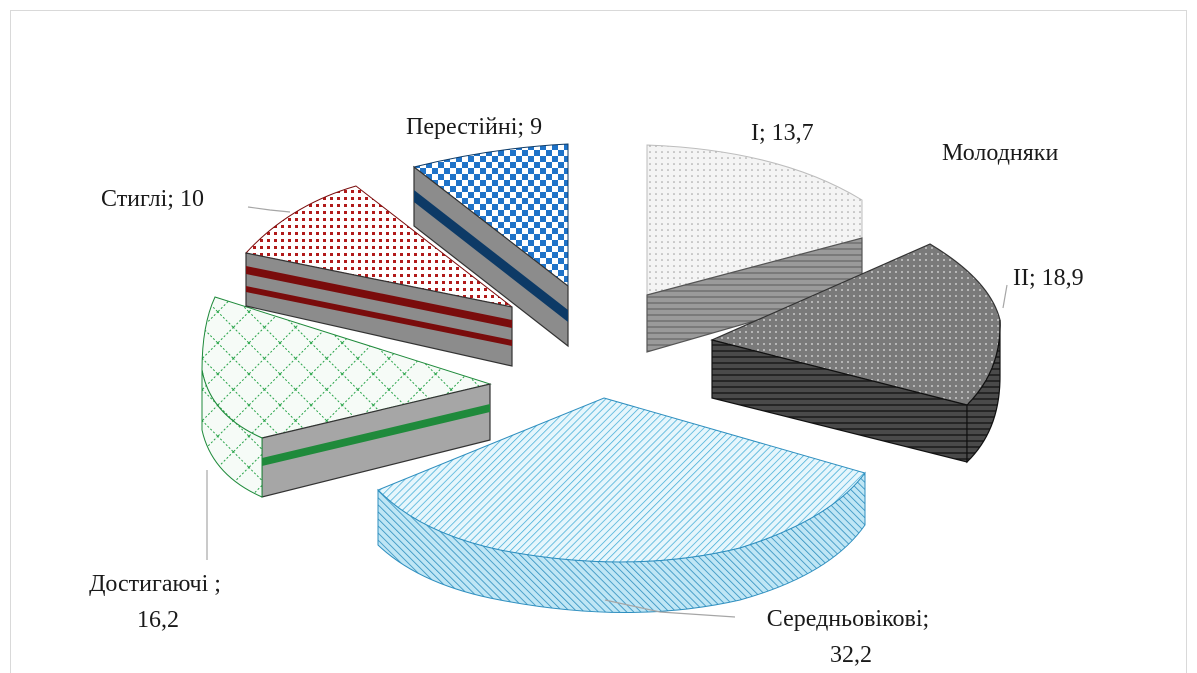 This screenshot has width=1197, height=673. What do you see at coordinates (490, 245) in the screenshot?
I see `slice-perestiini` at bounding box center [490, 245].